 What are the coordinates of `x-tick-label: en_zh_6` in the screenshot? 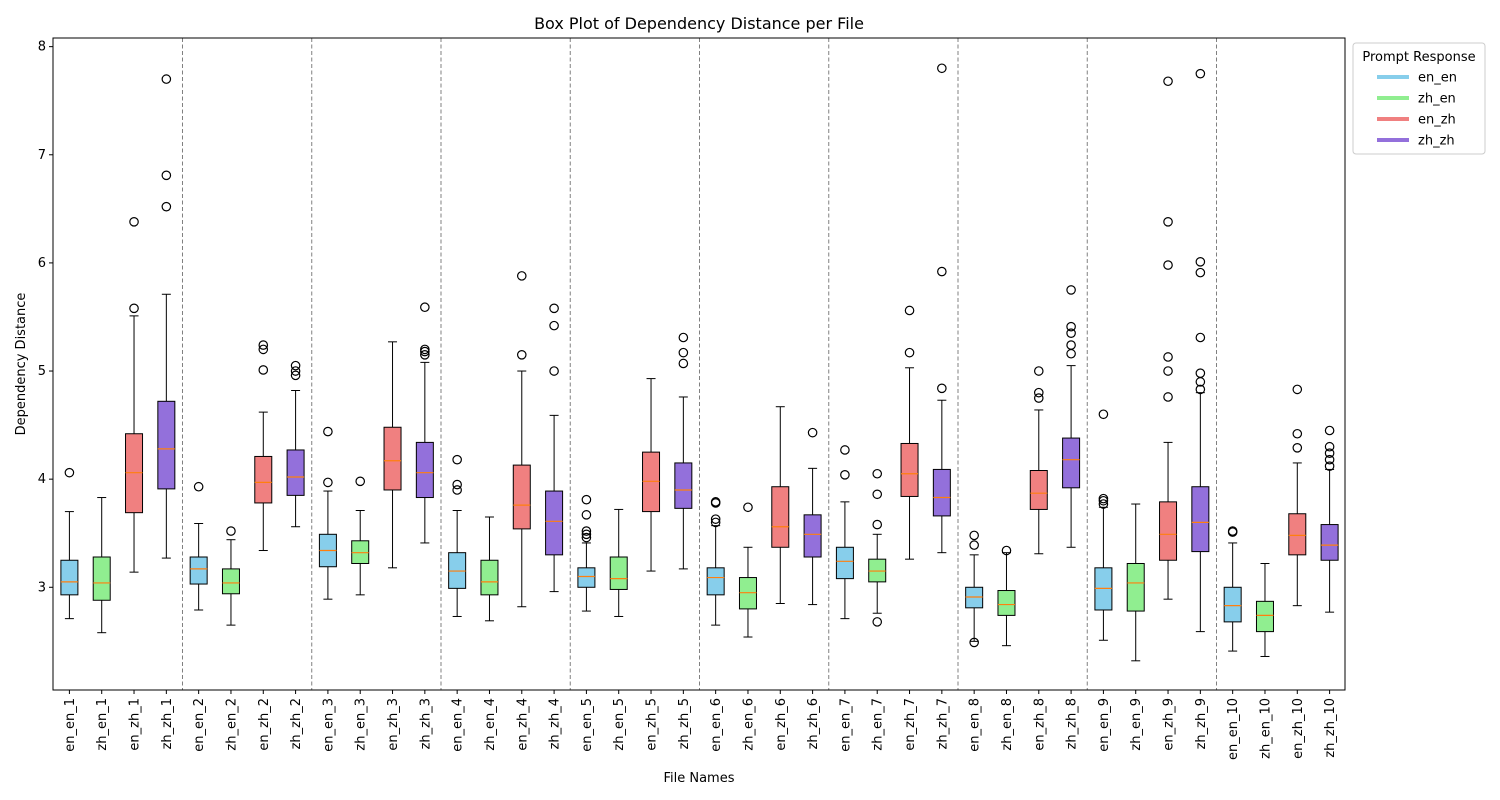 It's located at (781, 724).